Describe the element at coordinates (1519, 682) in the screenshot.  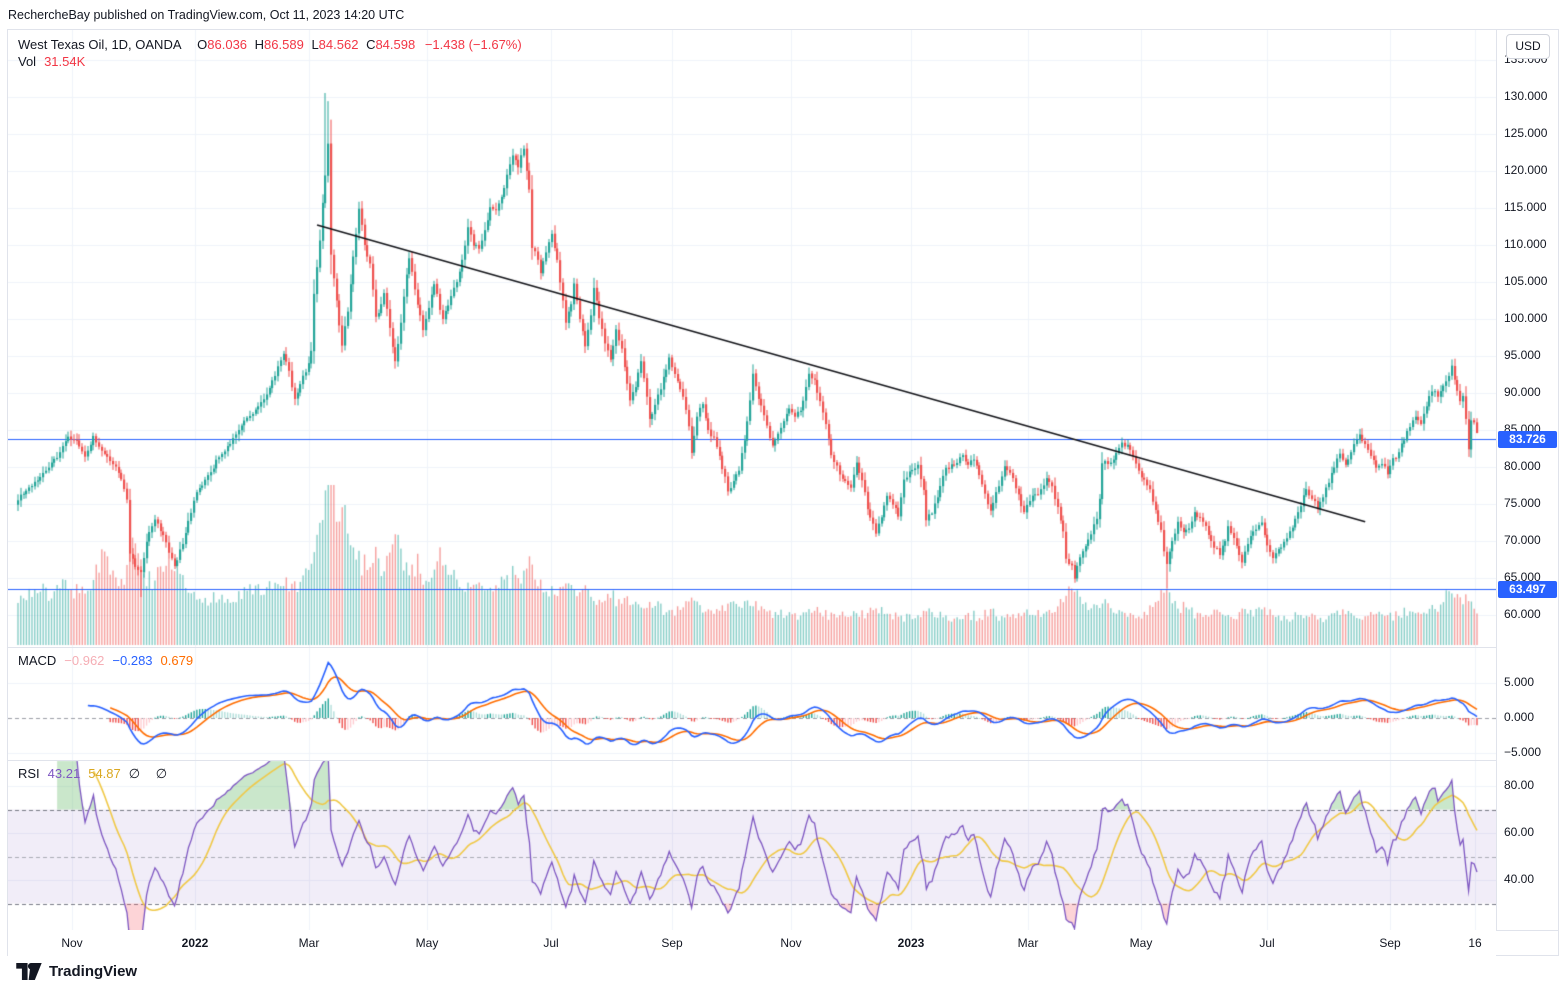
I see `macd-tick: 5.000` at that location.